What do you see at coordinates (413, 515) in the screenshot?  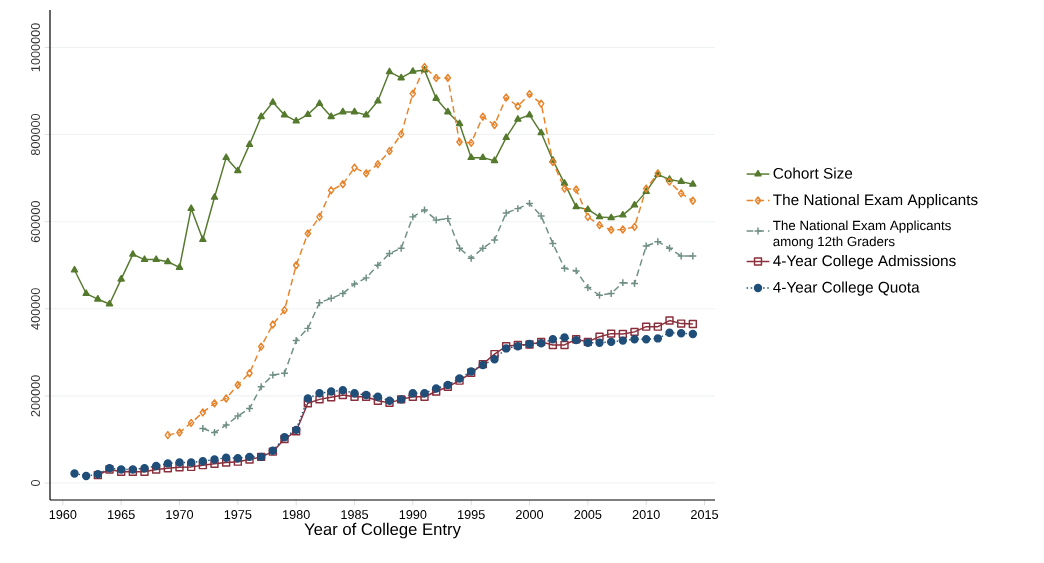 I see `x-tick-label: 1990` at bounding box center [413, 515].